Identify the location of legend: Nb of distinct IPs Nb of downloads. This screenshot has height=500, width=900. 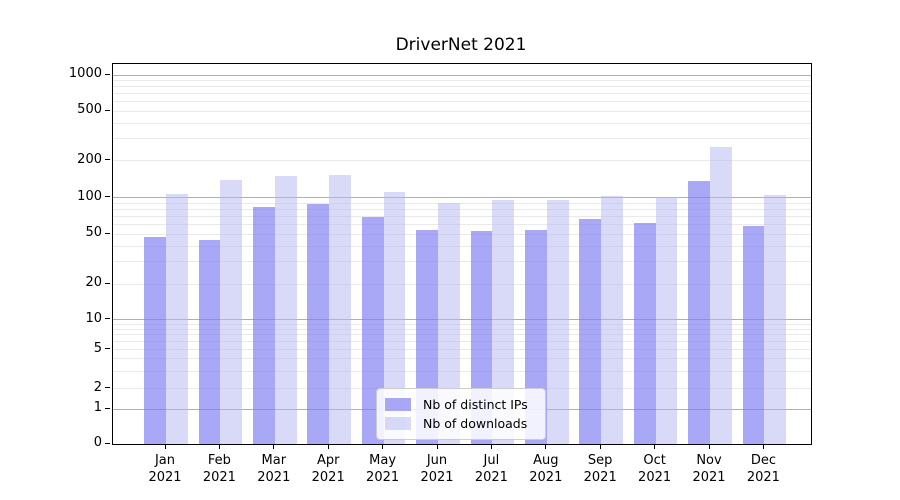
(461, 414).